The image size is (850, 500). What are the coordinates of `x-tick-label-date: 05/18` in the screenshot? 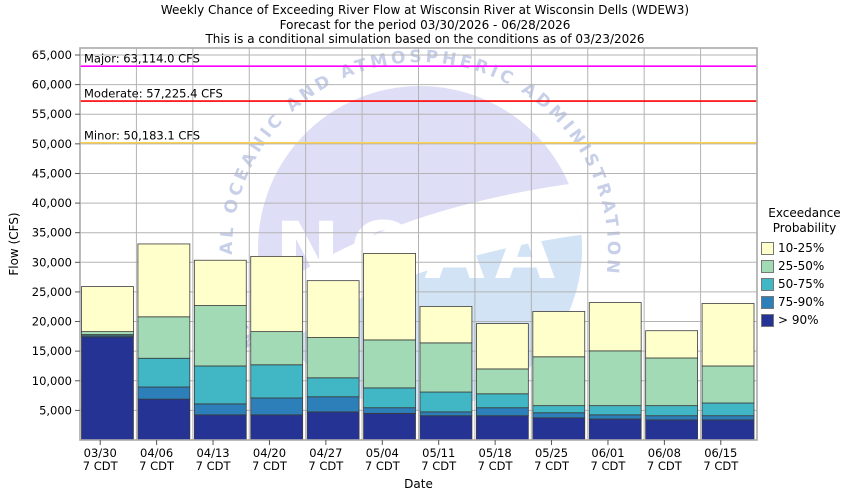 It's located at (495, 453).